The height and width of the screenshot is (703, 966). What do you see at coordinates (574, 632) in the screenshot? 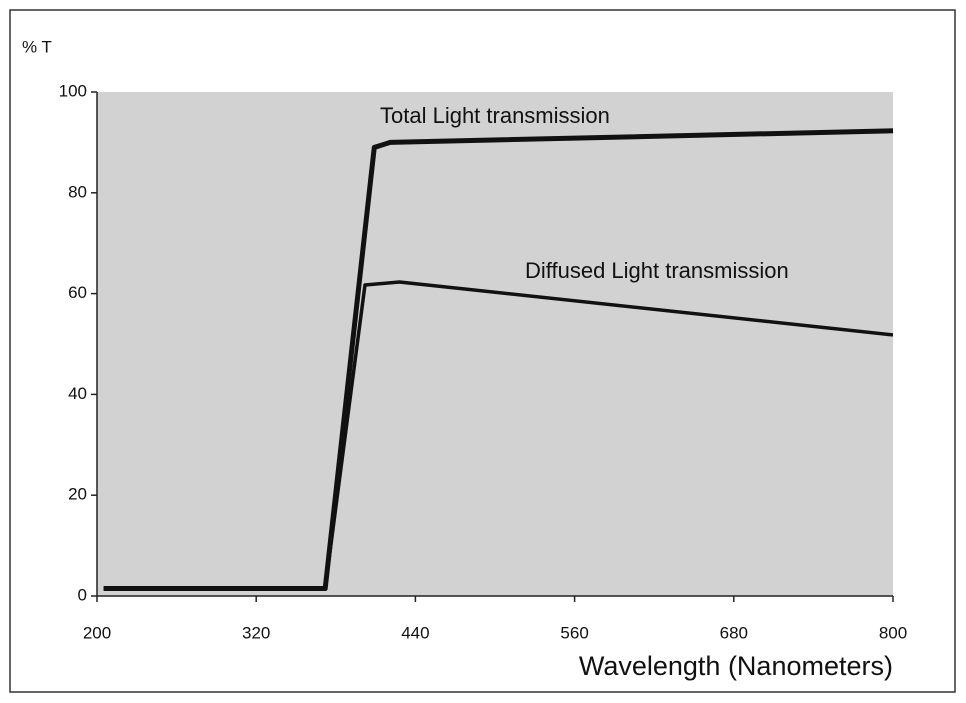
I see `x-tick-label: 560` at bounding box center [574, 632].